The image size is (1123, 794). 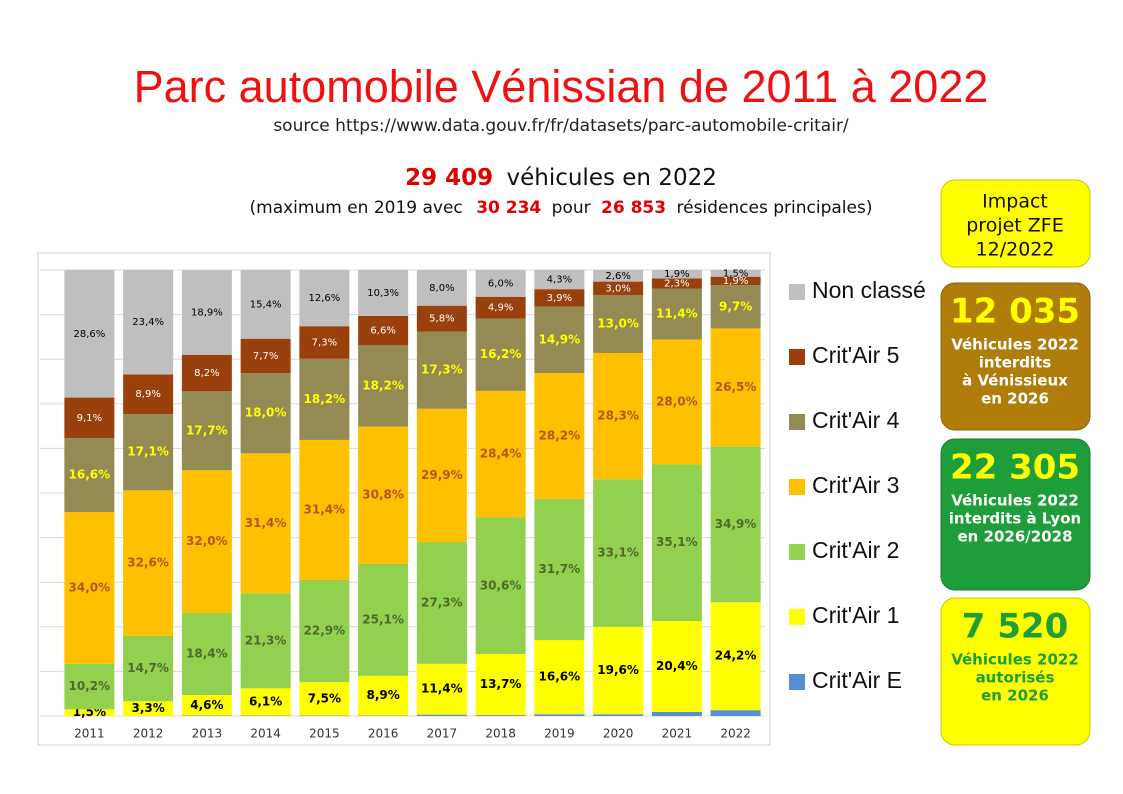 I want to click on data-label: 32,0%, so click(x=207, y=541).